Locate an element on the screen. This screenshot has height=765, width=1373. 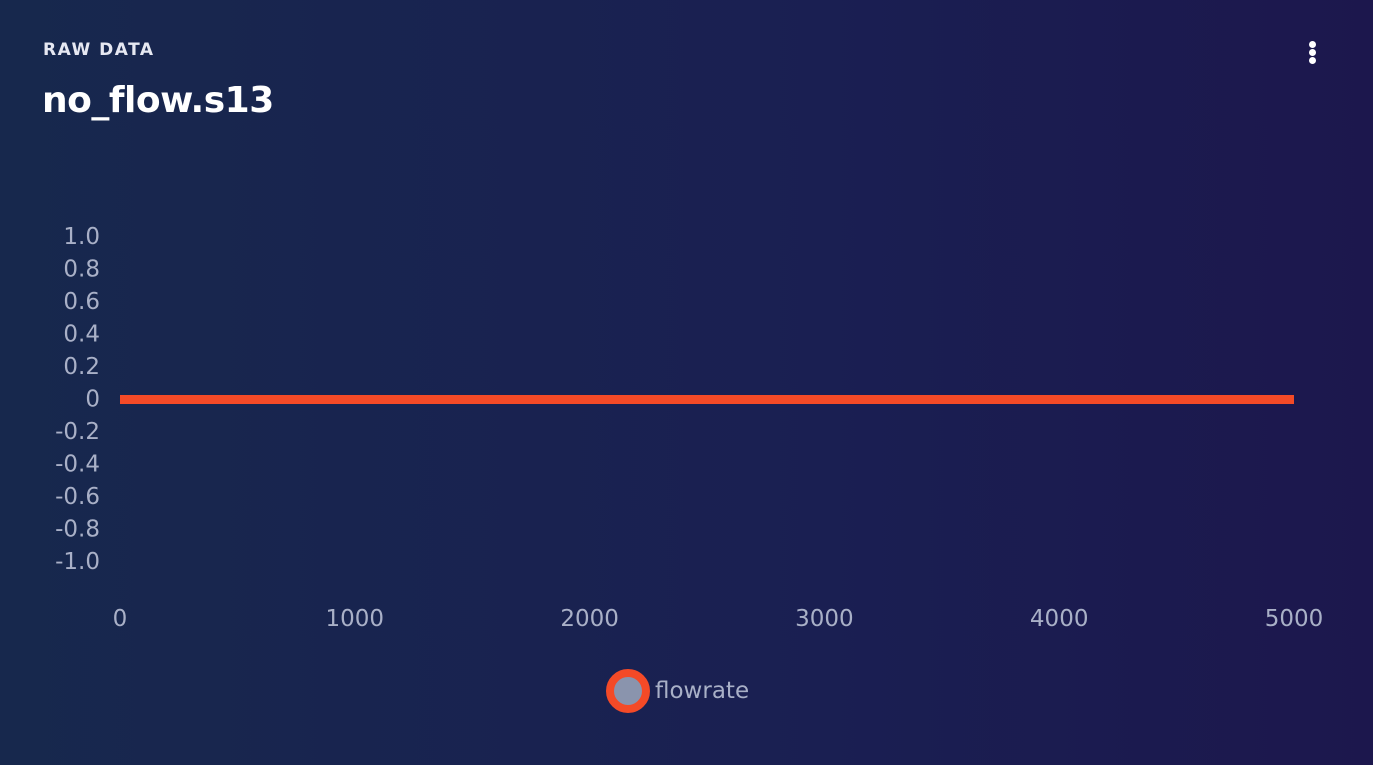
x-tick-label: 3000 is located at coordinates (824, 619).